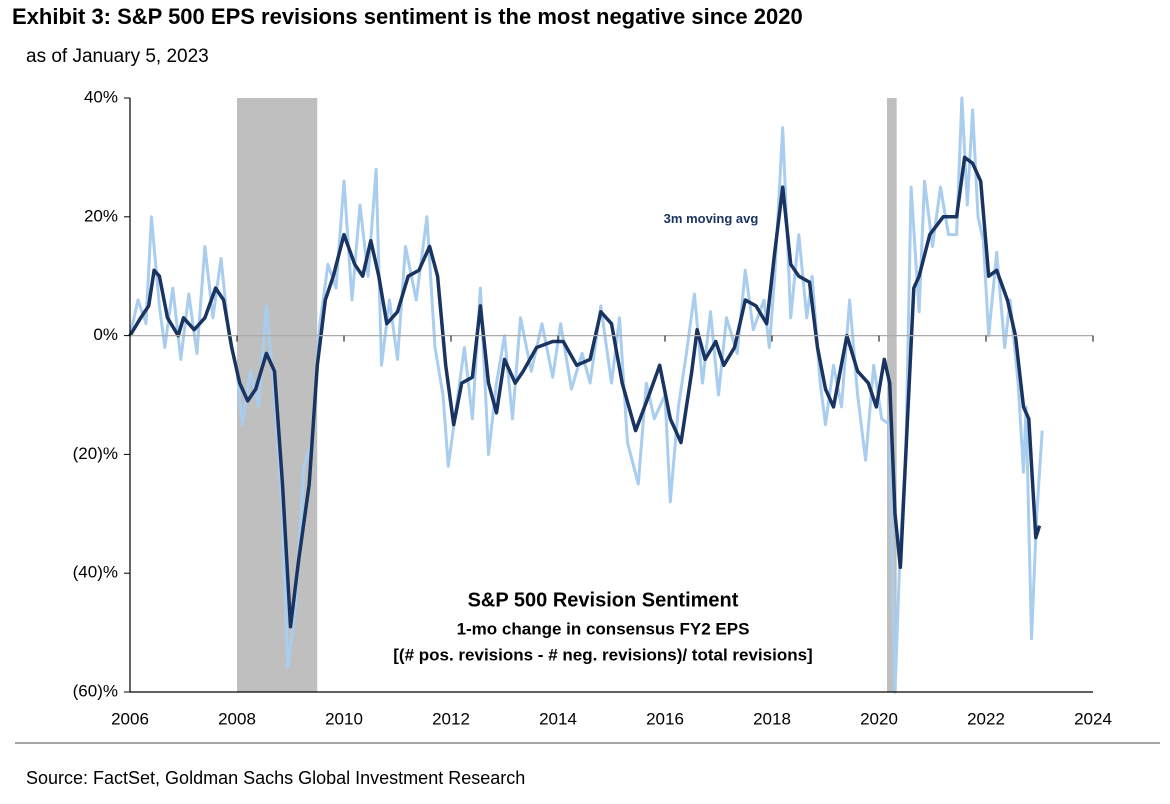 The width and height of the screenshot is (1170, 804). I want to click on y-tick-label: 0%, so click(105, 334).